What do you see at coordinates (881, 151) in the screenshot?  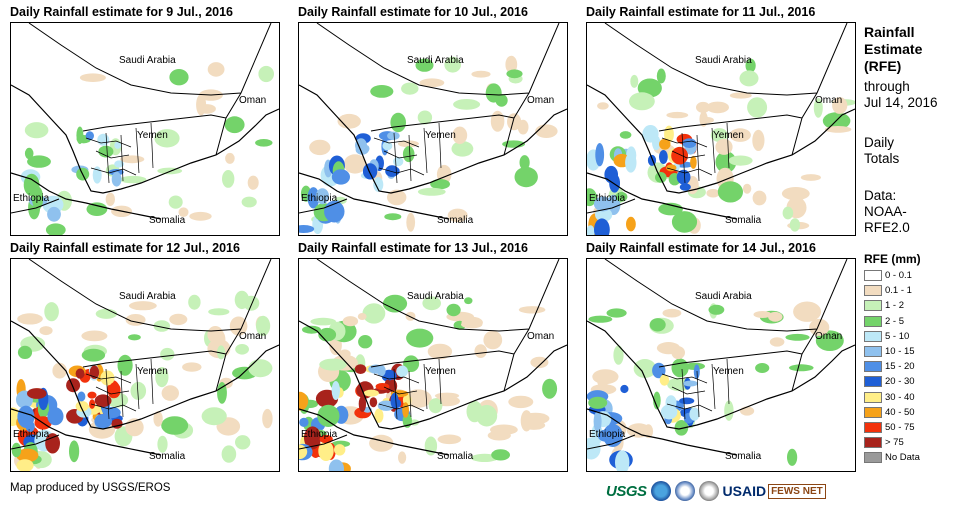 I see `sidebar-daily-totals: Daily Totals` at bounding box center [881, 151].